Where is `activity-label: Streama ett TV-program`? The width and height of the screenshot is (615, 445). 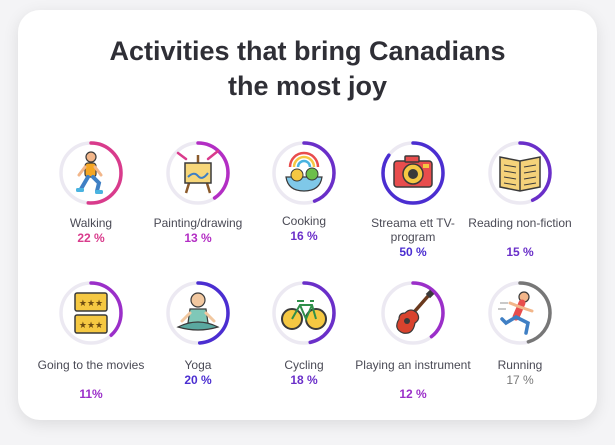 activity-label: Streama ett TV-program is located at coordinates (413, 230).